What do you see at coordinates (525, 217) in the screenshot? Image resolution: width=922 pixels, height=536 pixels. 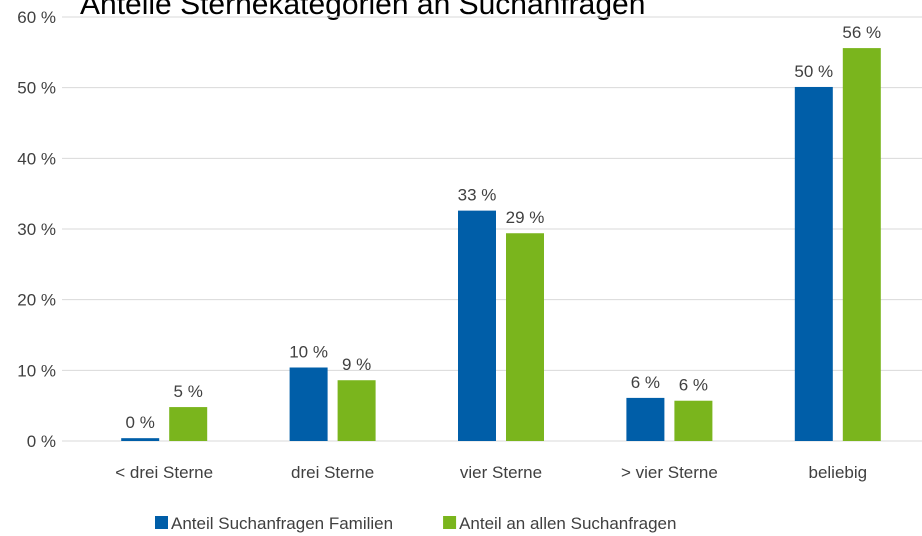 I see `data-label: 29 %` at bounding box center [525, 217].